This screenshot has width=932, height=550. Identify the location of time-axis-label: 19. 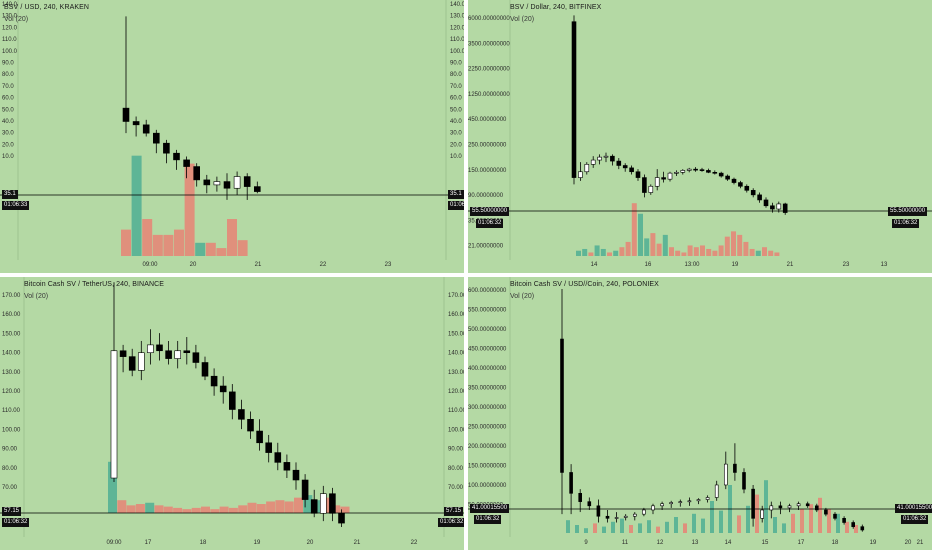
(735, 265).